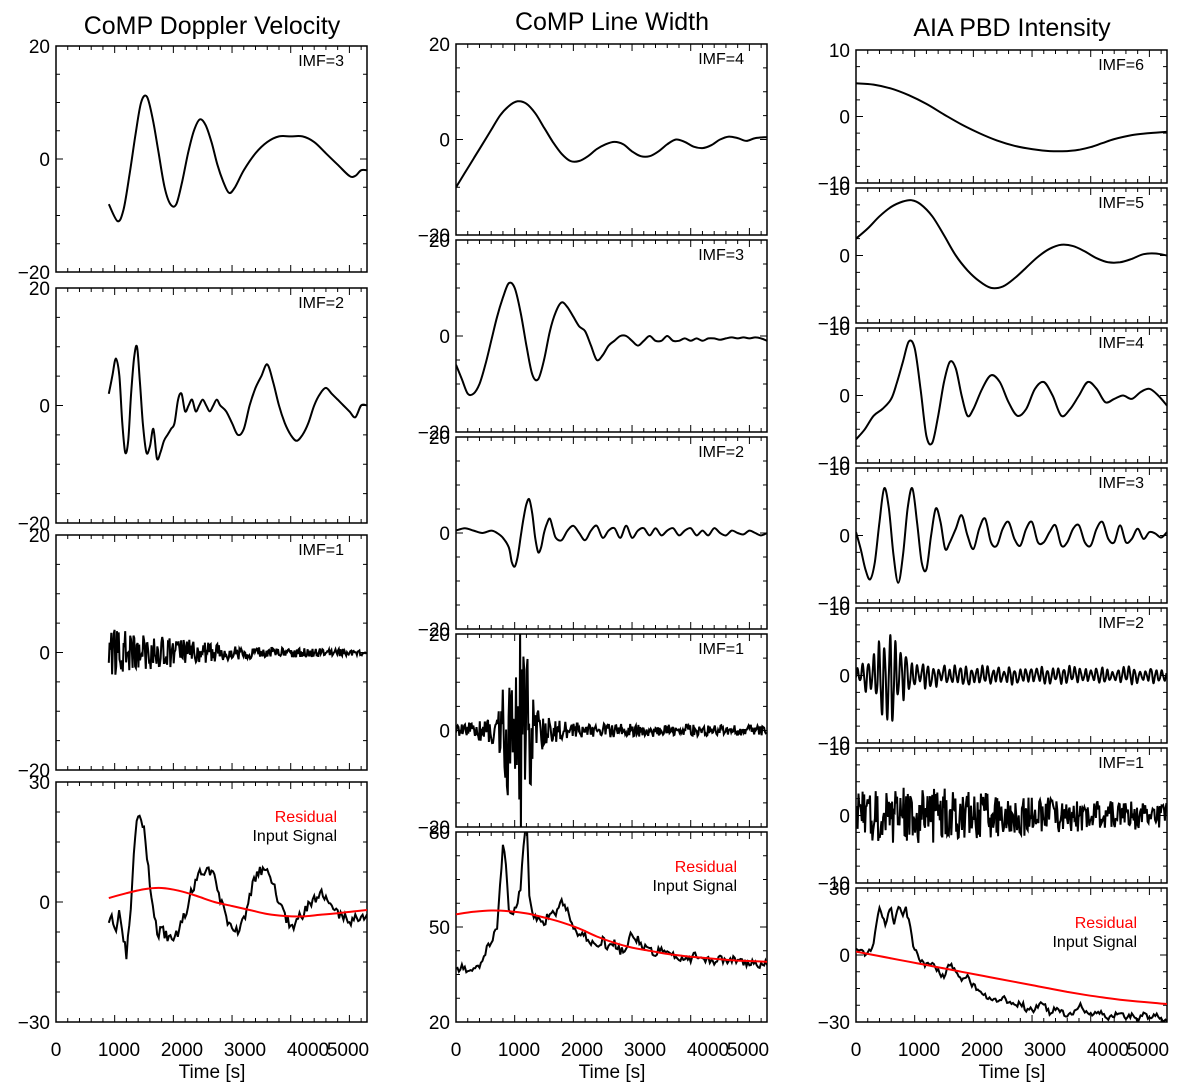 The image size is (1178, 1084). What do you see at coordinates (612, 1072) in the screenshot?
I see `x-axis-label-linewidth: Time [s]` at bounding box center [612, 1072].